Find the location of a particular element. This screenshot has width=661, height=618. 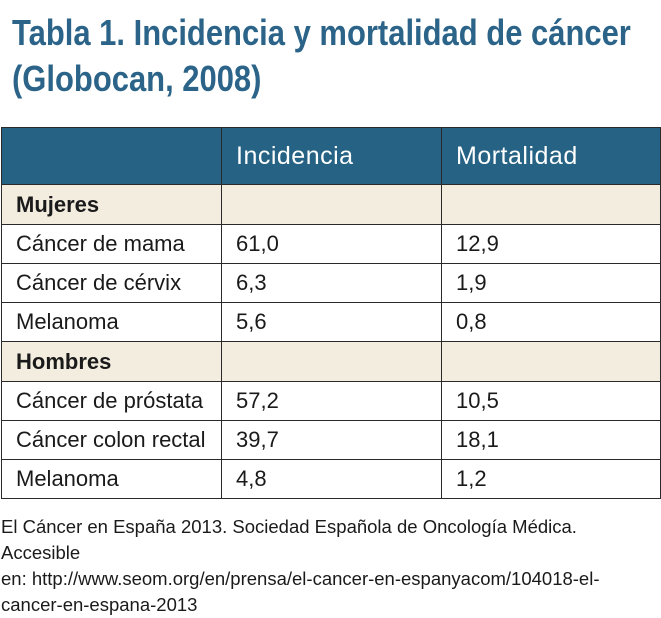

mortalidad-value: 18,1 is located at coordinates (551, 440).